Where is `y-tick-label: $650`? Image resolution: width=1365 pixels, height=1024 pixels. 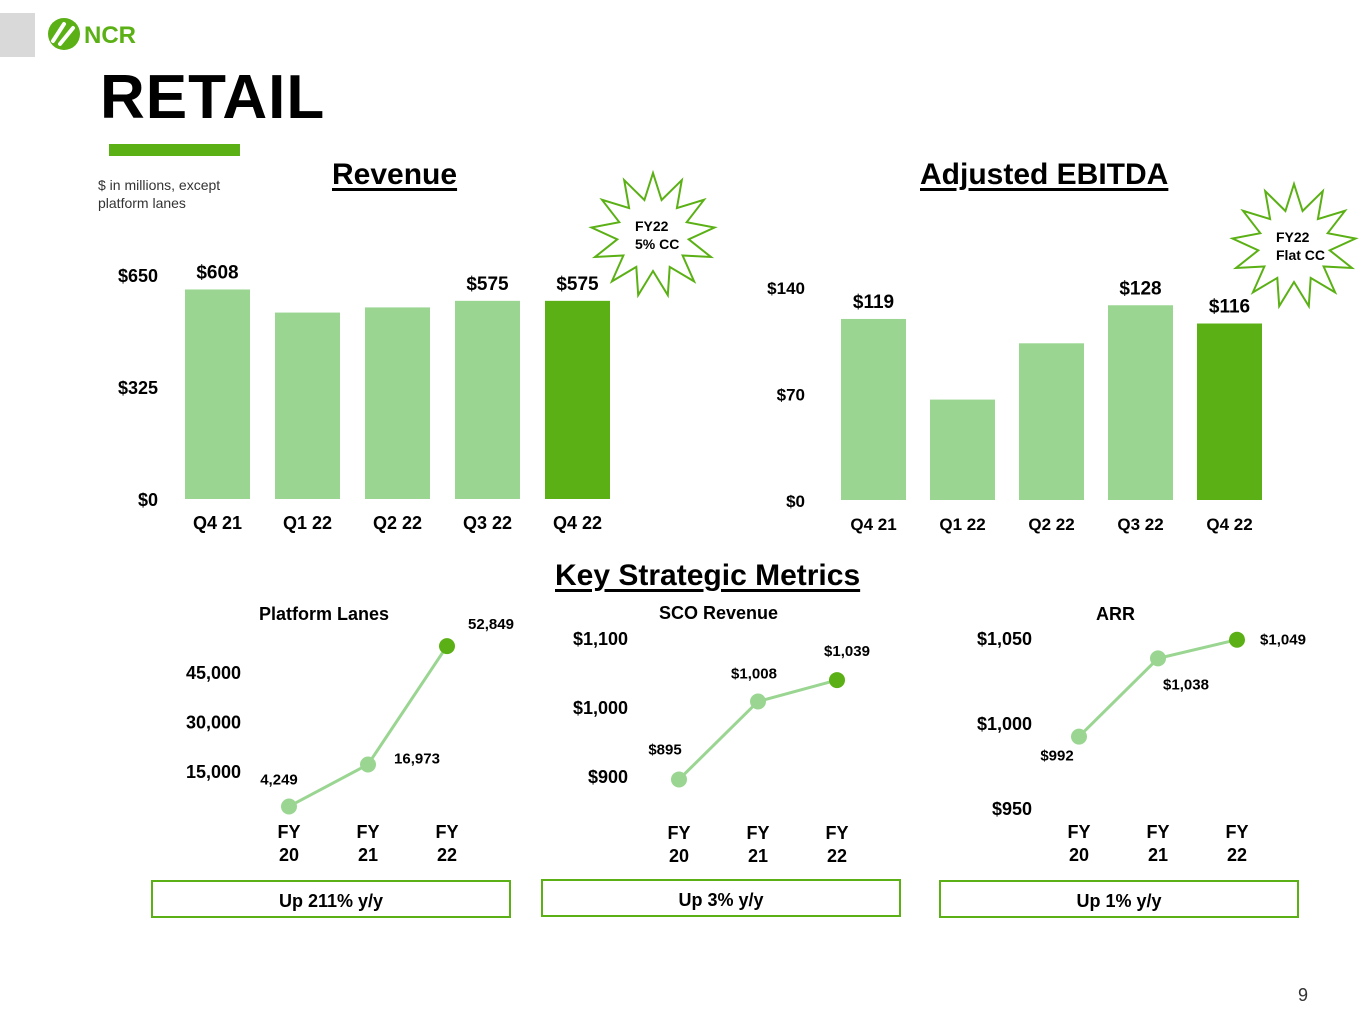 y-tick-label: $650 is located at coordinates (138, 276).